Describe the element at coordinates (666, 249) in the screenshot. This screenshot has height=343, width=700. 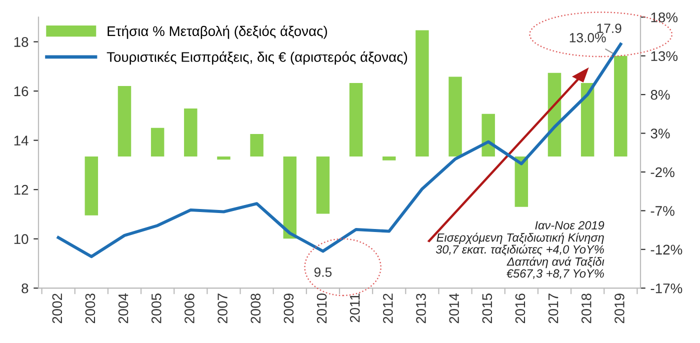
I see `y2-tick-label: -12%` at that location.